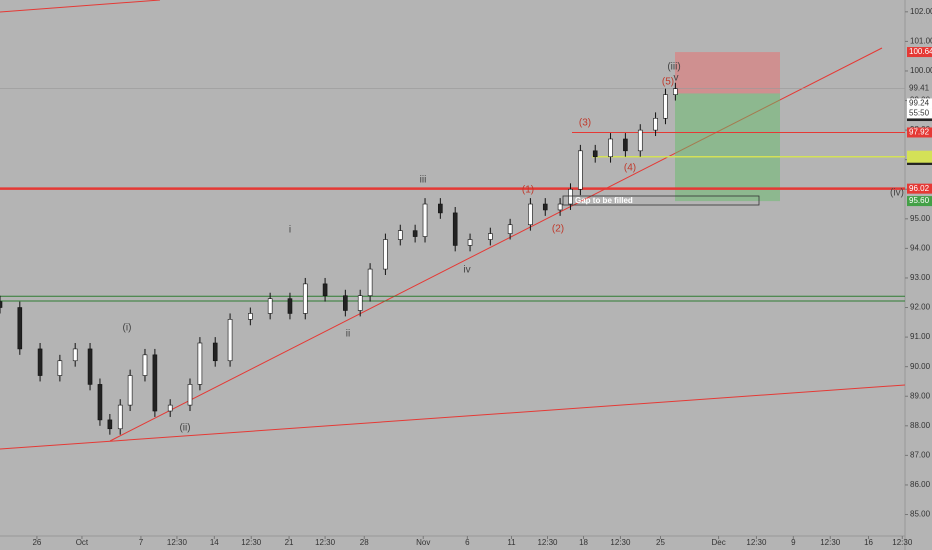 The height and width of the screenshot is (550, 932). Describe the element at coordinates (214, 542) in the screenshot. I see `x-tick-label: 14` at that location.